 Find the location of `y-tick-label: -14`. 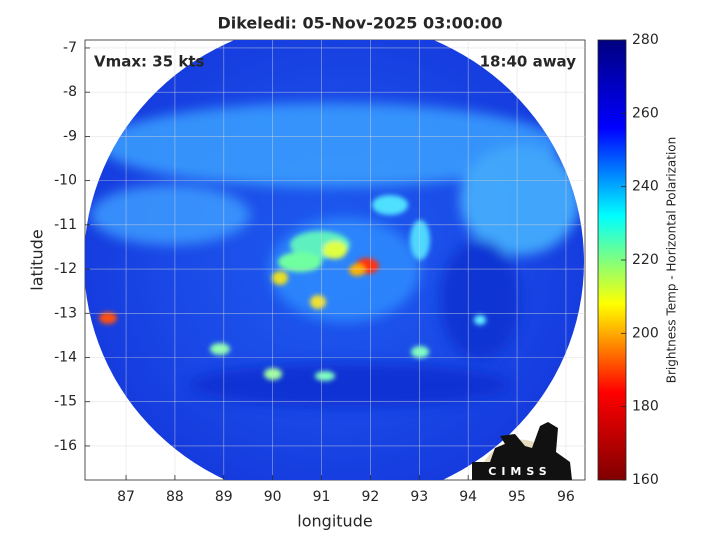

y-tick-label: -14 is located at coordinates (65, 358).